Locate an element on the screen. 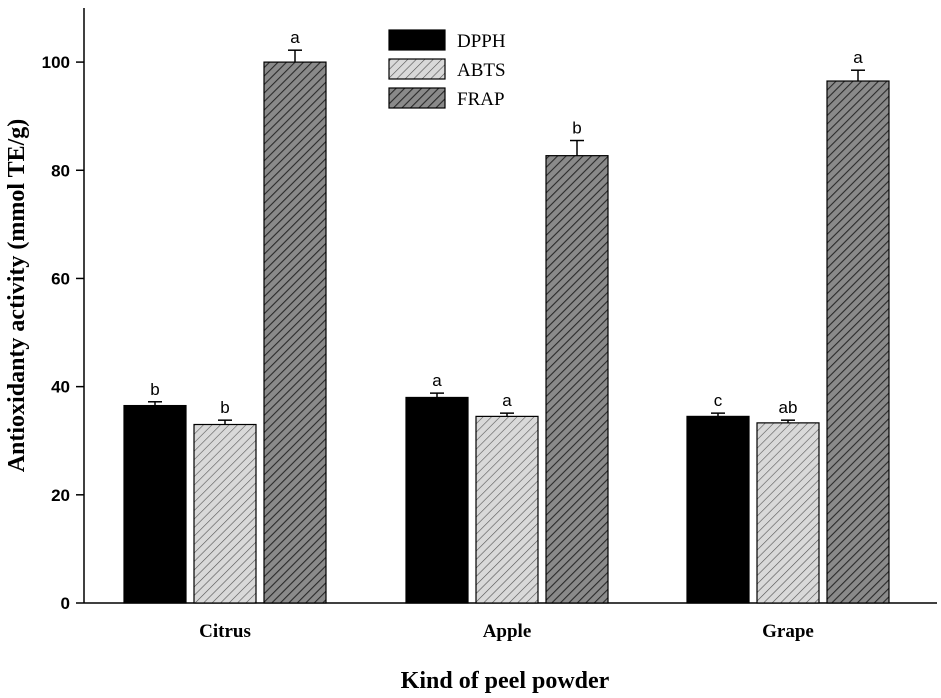 This screenshot has height=698, width=941. y-tick-label: 20 is located at coordinates (60, 495).